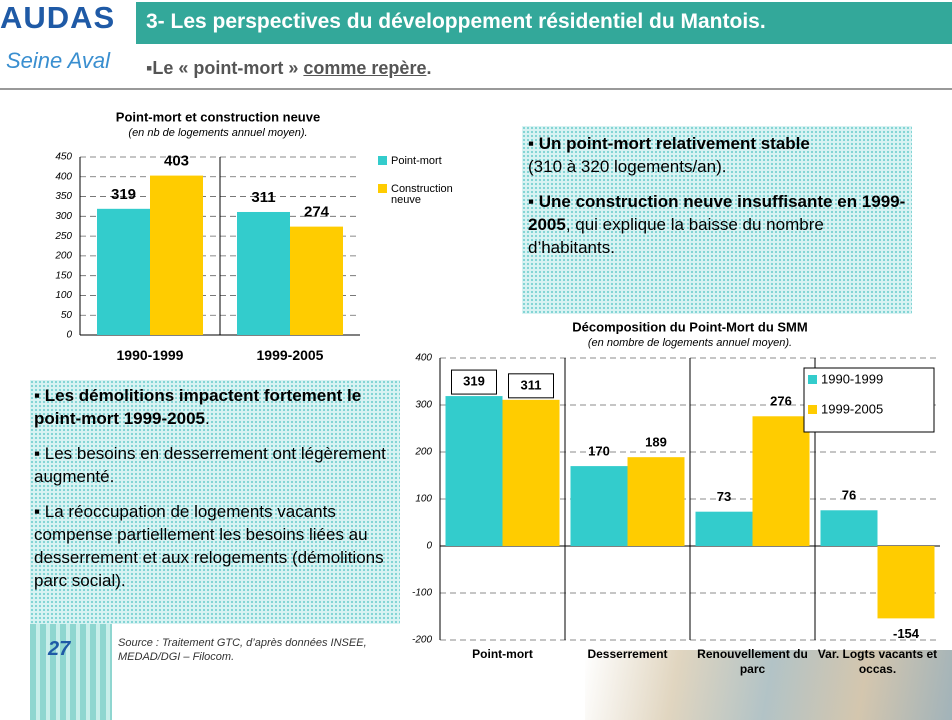 Image resolution: width=952 pixels, height=720 pixels. I want to click on logo2: Seine Aval, so click(58, 60).